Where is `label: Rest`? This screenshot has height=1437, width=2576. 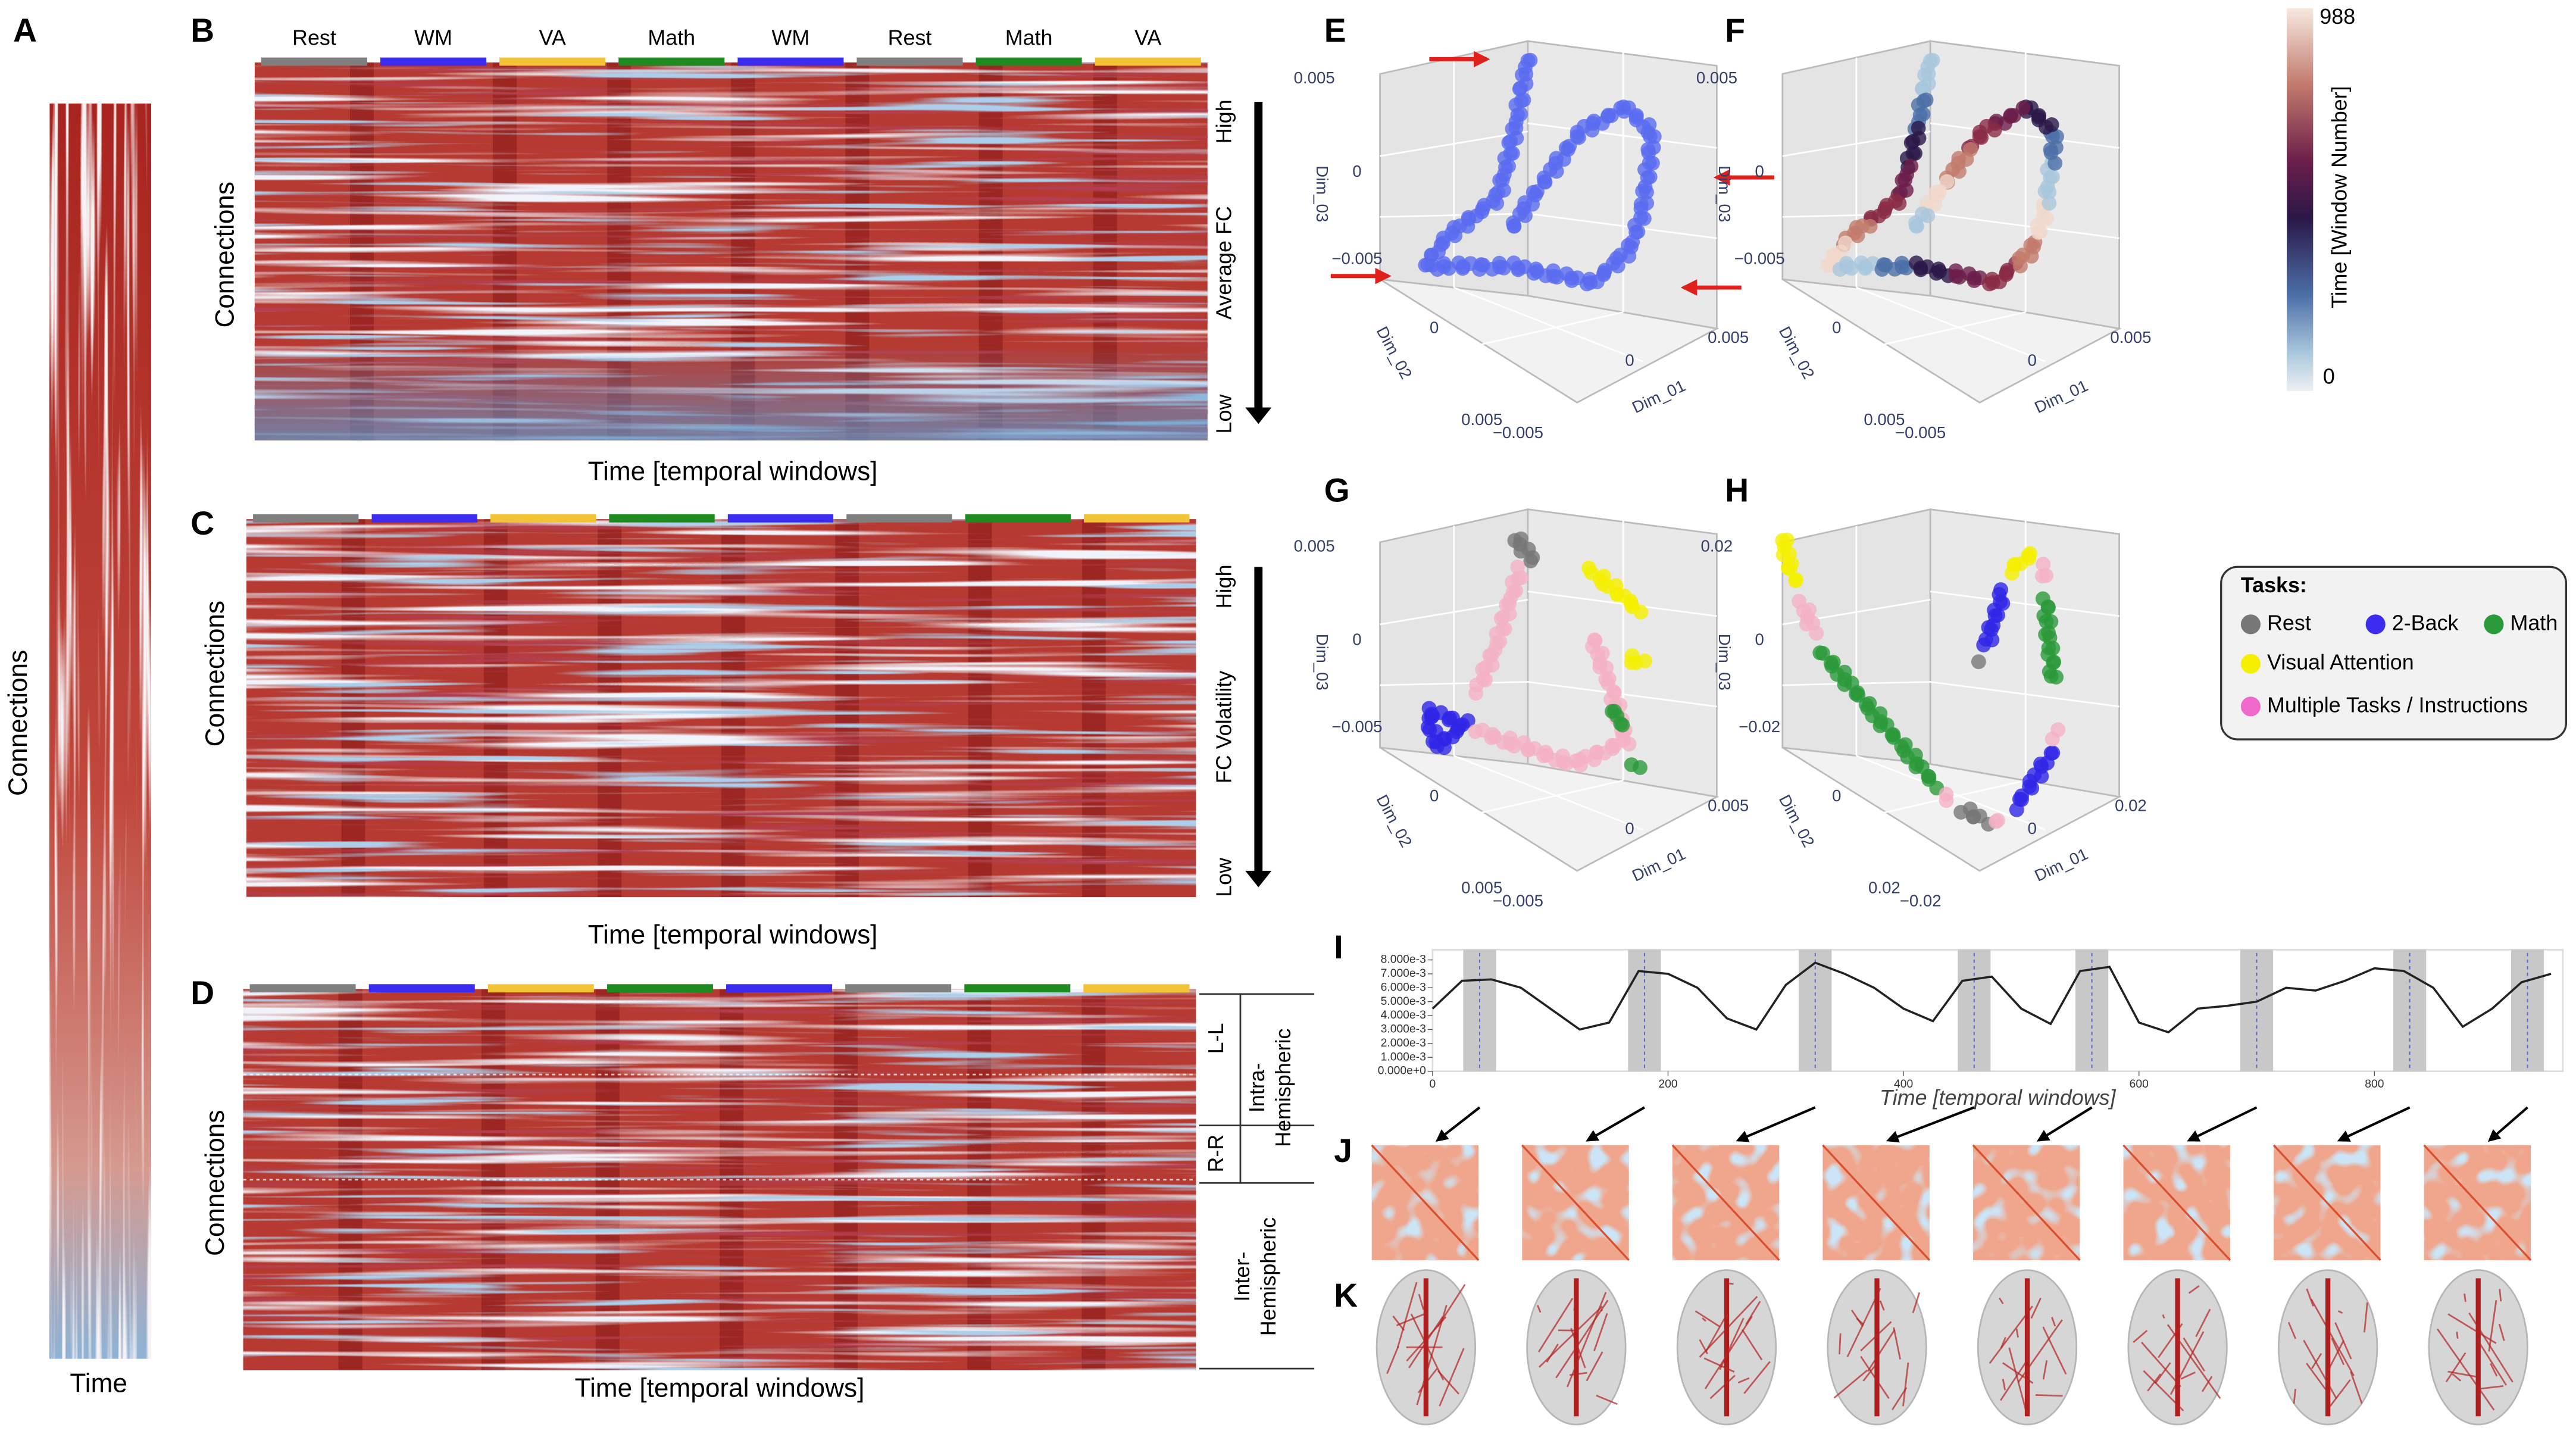
label: Rest is located at coordinates (910, 38).